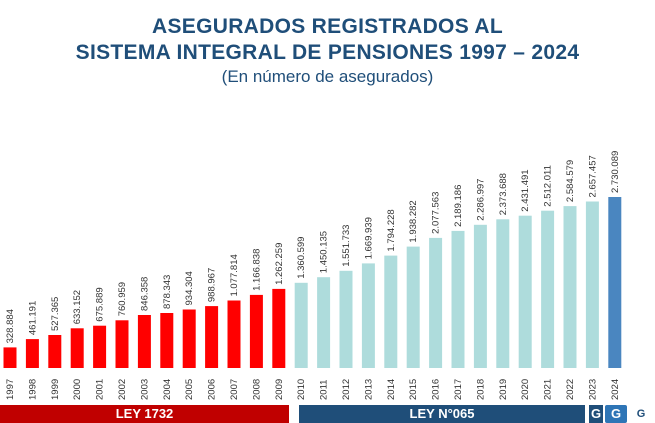 This screenshot has height=423, width=655. I want to click on bar-2010, so click(301, 325).